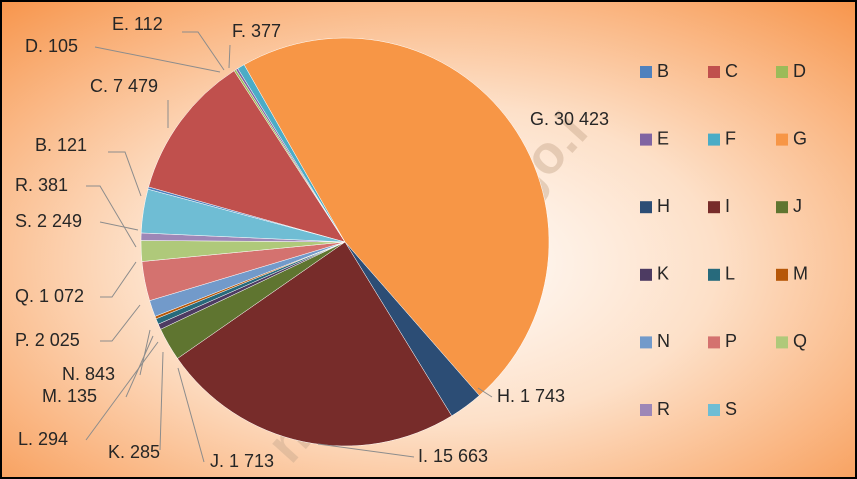 This screenshot has height=479, width=857. What do you see at coordinates (731, 341) in the screenshot?
I see `legend-label: P` at bounding box center [731, 341].